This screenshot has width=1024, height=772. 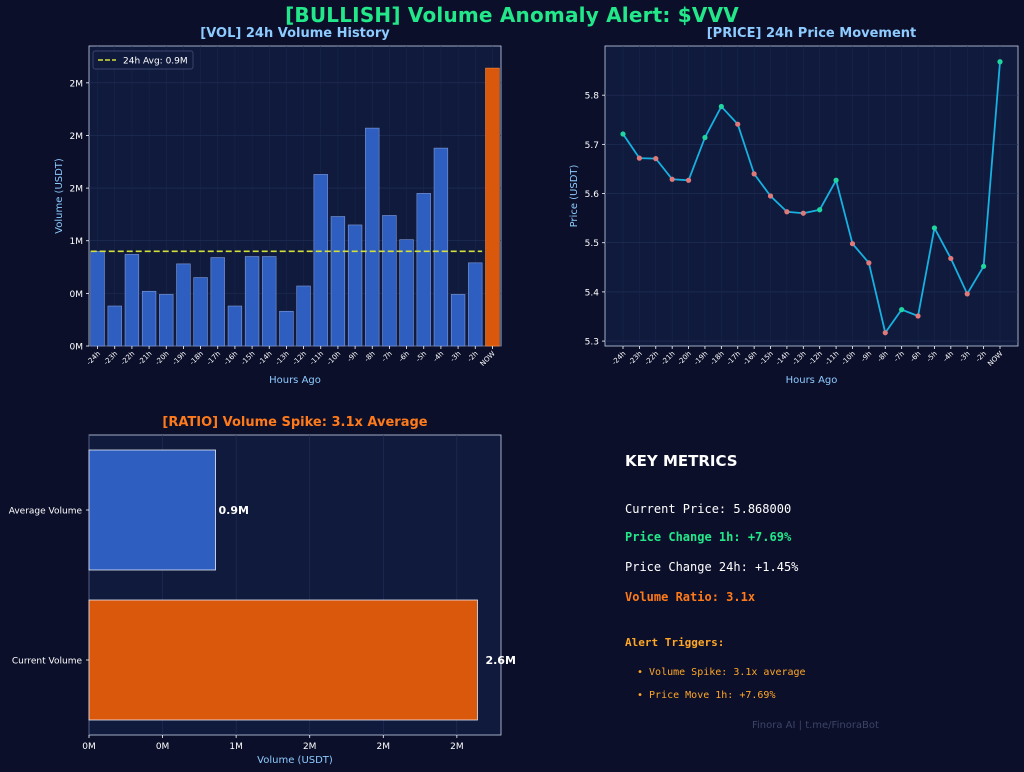 I want to click on current-price: Current Price: 5.868000, so click(x=708, y=509).